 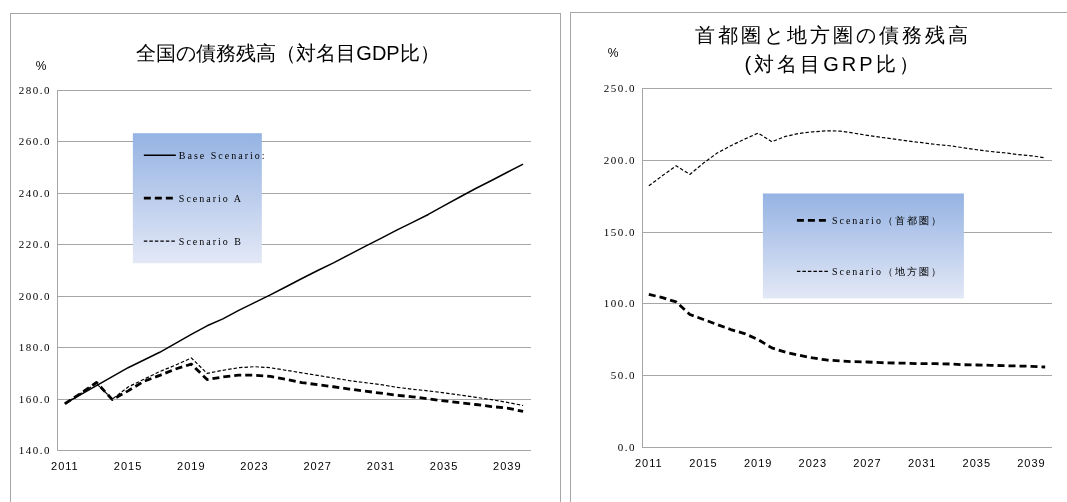 I want to click on y-tick-label: 180.0, so click(x=34, y=347).